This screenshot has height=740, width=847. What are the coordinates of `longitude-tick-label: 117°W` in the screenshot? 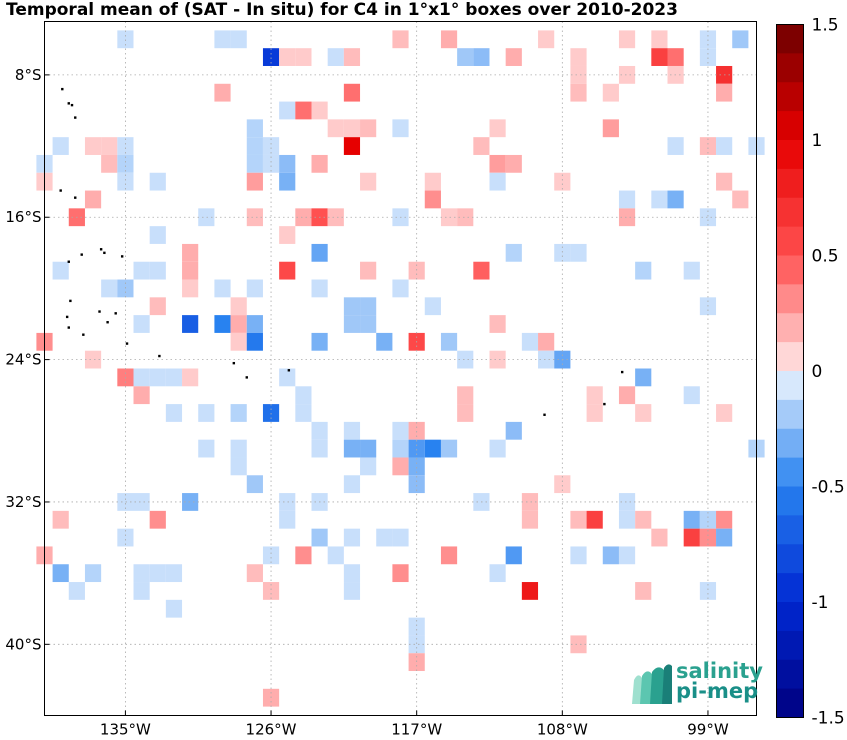 It's located at (416, 730).